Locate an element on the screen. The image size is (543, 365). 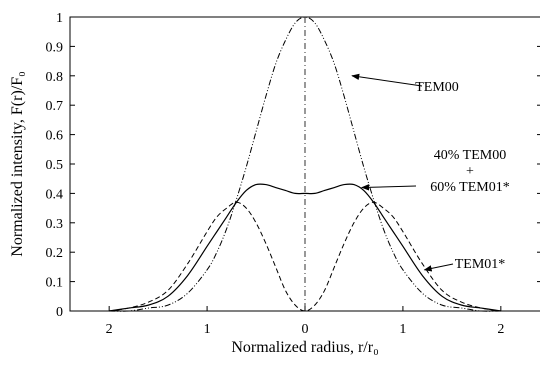
label-mixed-line: 60% TEM01* is located at coordinates (469, 187).